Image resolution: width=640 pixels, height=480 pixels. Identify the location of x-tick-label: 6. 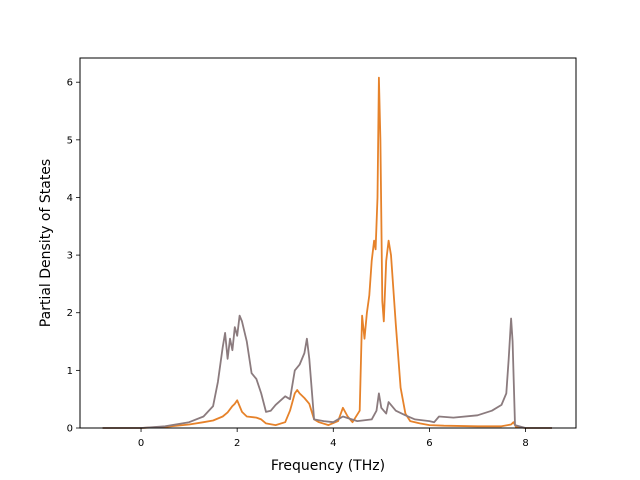
(429, 443).